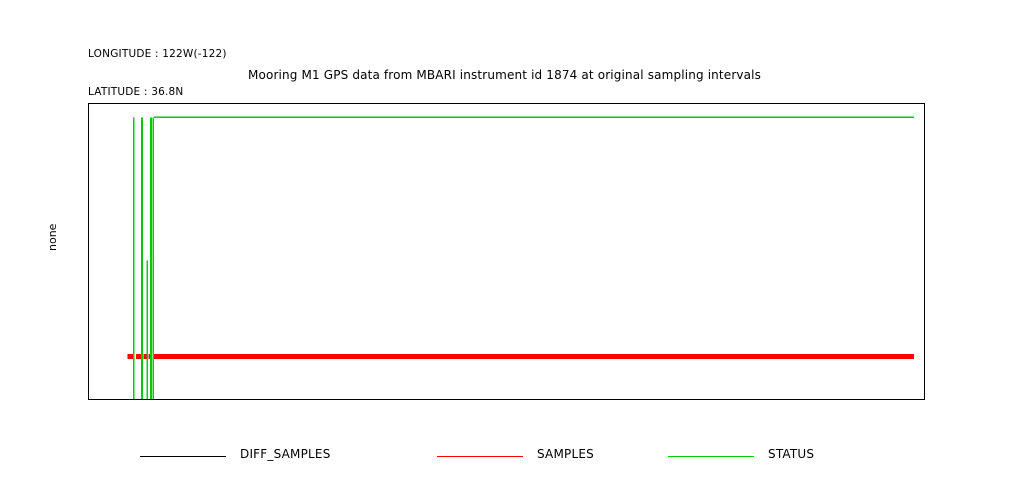 The width and height of the screenshot is (1009, 504). I want to click on y-axis-title: none, so click(52, 237).